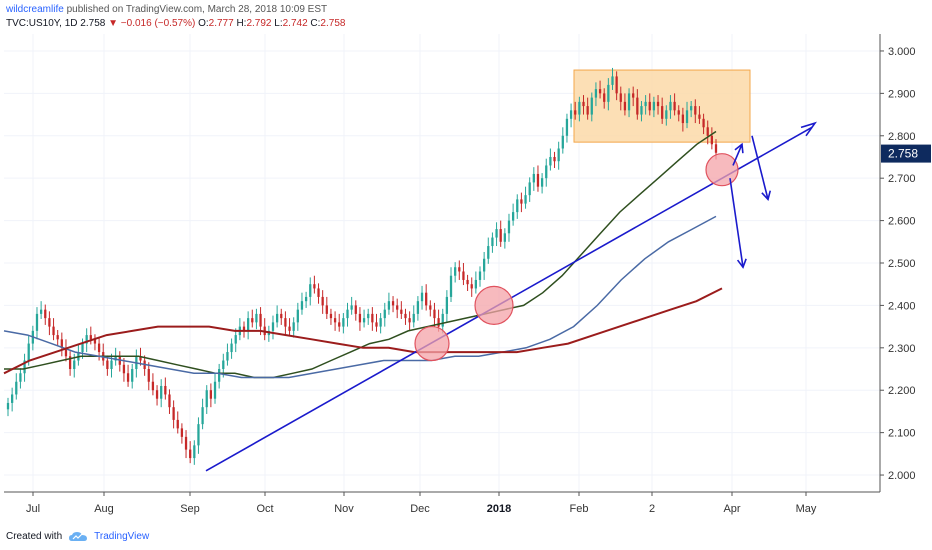 The width and height of the screenshot is (932, 550). Describe the element at coordinates (203, 23) in the screenshot. I see `open-label: O:` at that location.